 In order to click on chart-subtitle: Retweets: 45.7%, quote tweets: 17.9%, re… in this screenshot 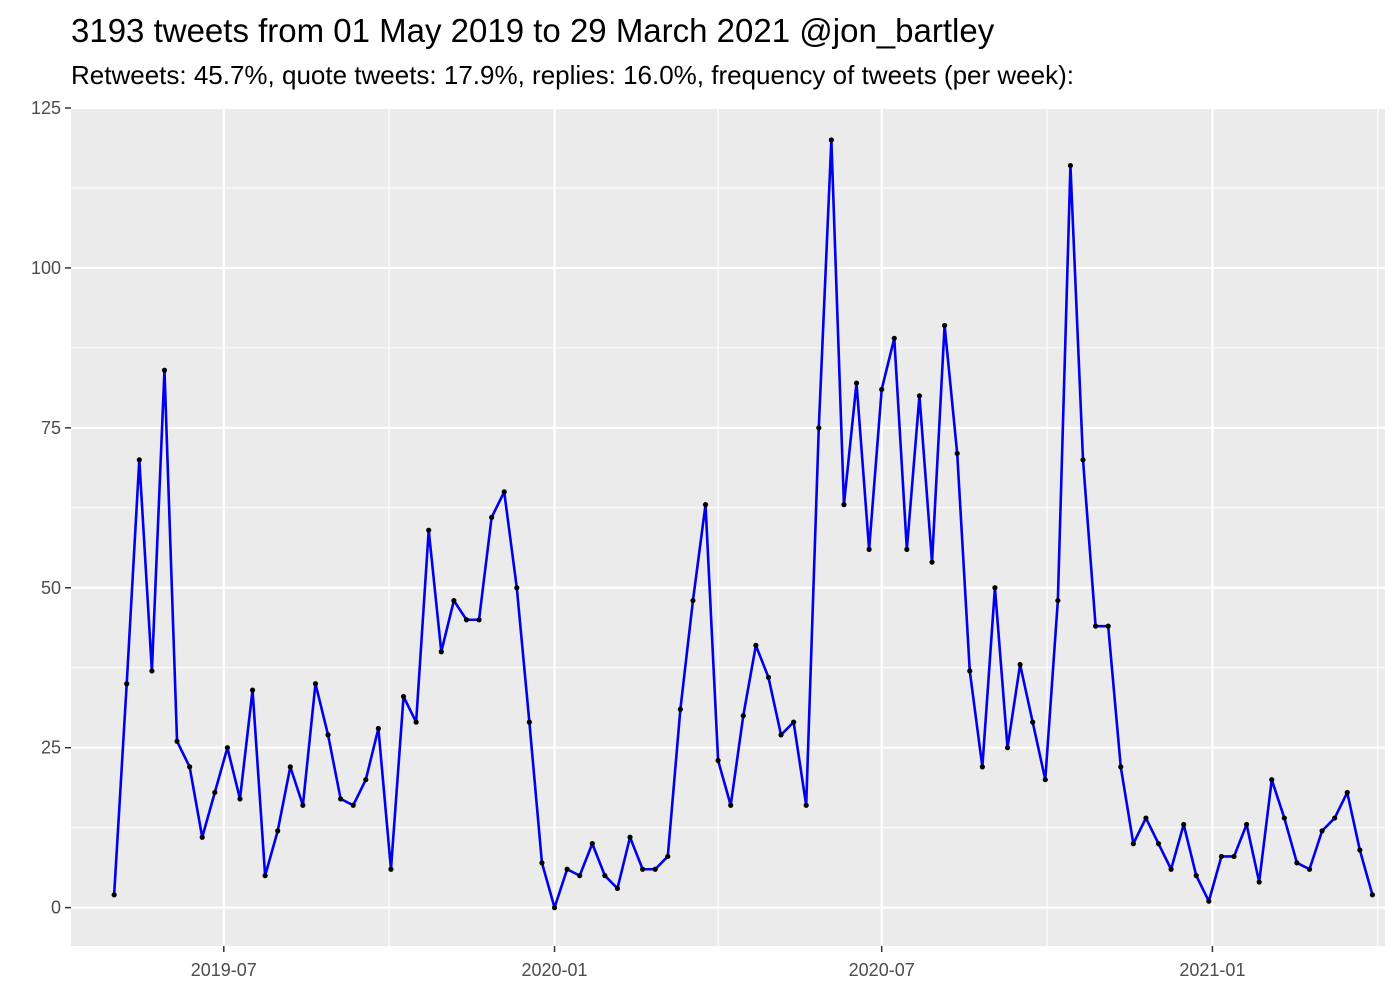, I will do `click(572, 75)`.